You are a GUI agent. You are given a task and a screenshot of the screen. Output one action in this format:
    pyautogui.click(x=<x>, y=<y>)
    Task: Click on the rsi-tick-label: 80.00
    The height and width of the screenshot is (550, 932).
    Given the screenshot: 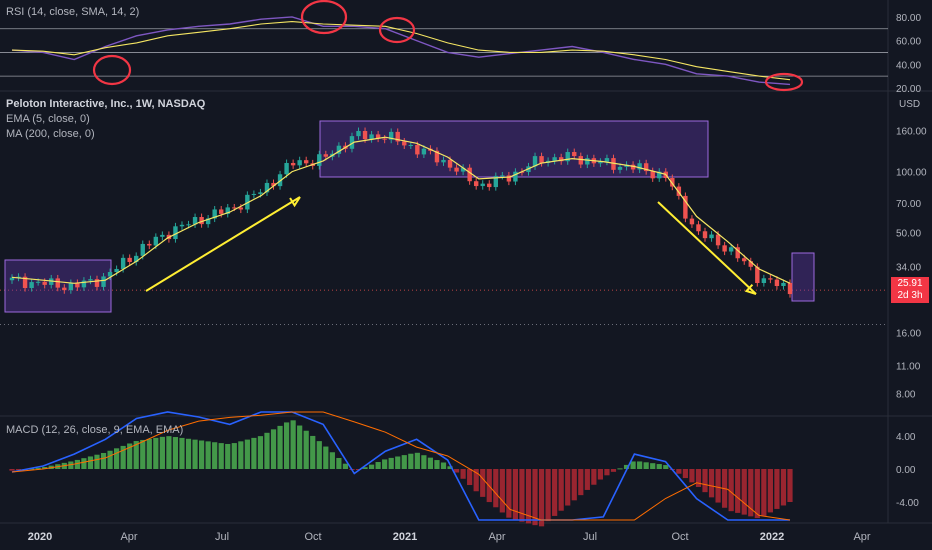 What is the action you would take?
    pyautogui.click(x=908, y=18)
    